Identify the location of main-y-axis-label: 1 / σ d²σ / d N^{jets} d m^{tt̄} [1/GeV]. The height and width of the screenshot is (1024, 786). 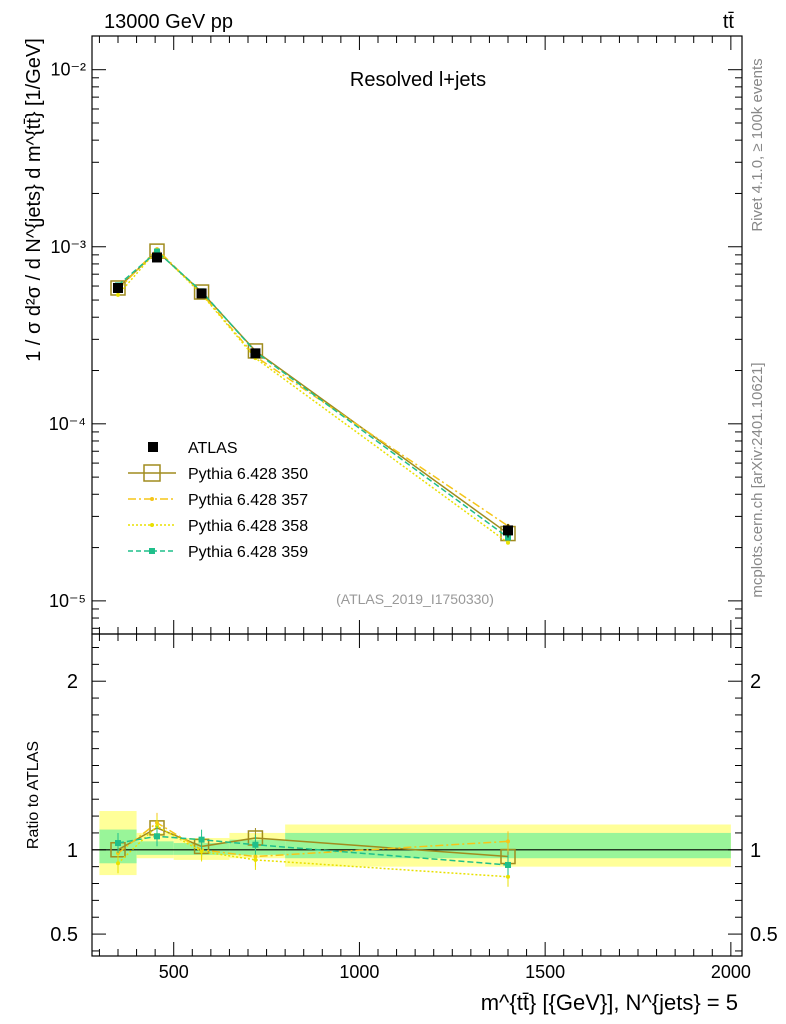
(34, 200).